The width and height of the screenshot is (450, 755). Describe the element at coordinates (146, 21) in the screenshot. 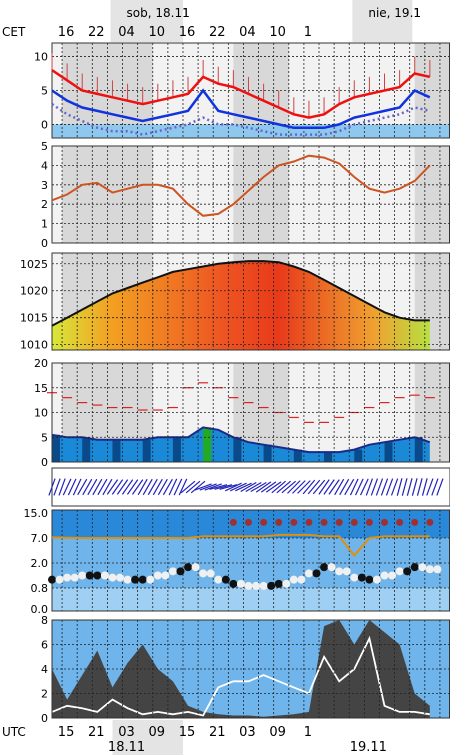

I see `top-axis-night-shade` at that location.